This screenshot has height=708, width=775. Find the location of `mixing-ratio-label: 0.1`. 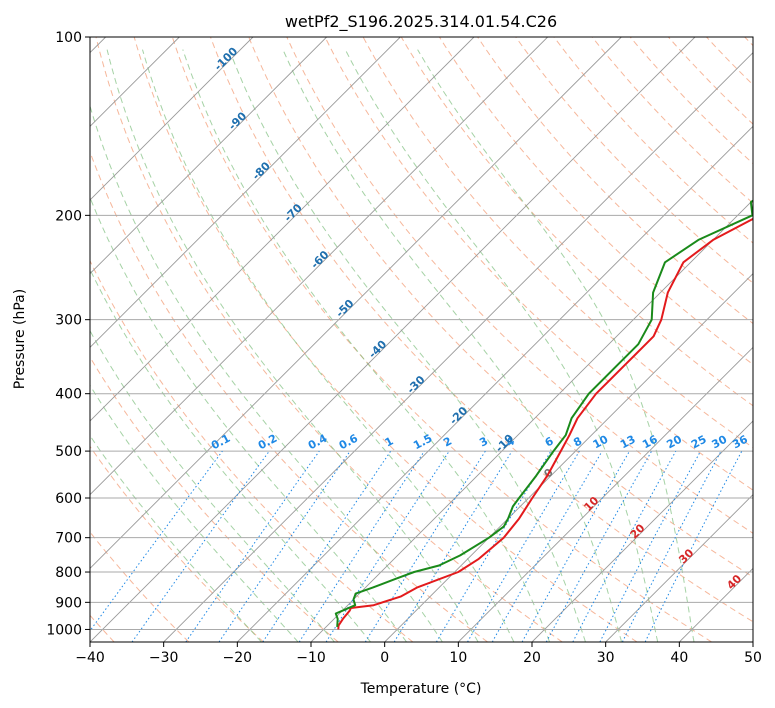

mixing-ratio-label: 0.1 is located at coordinates (220, 442).